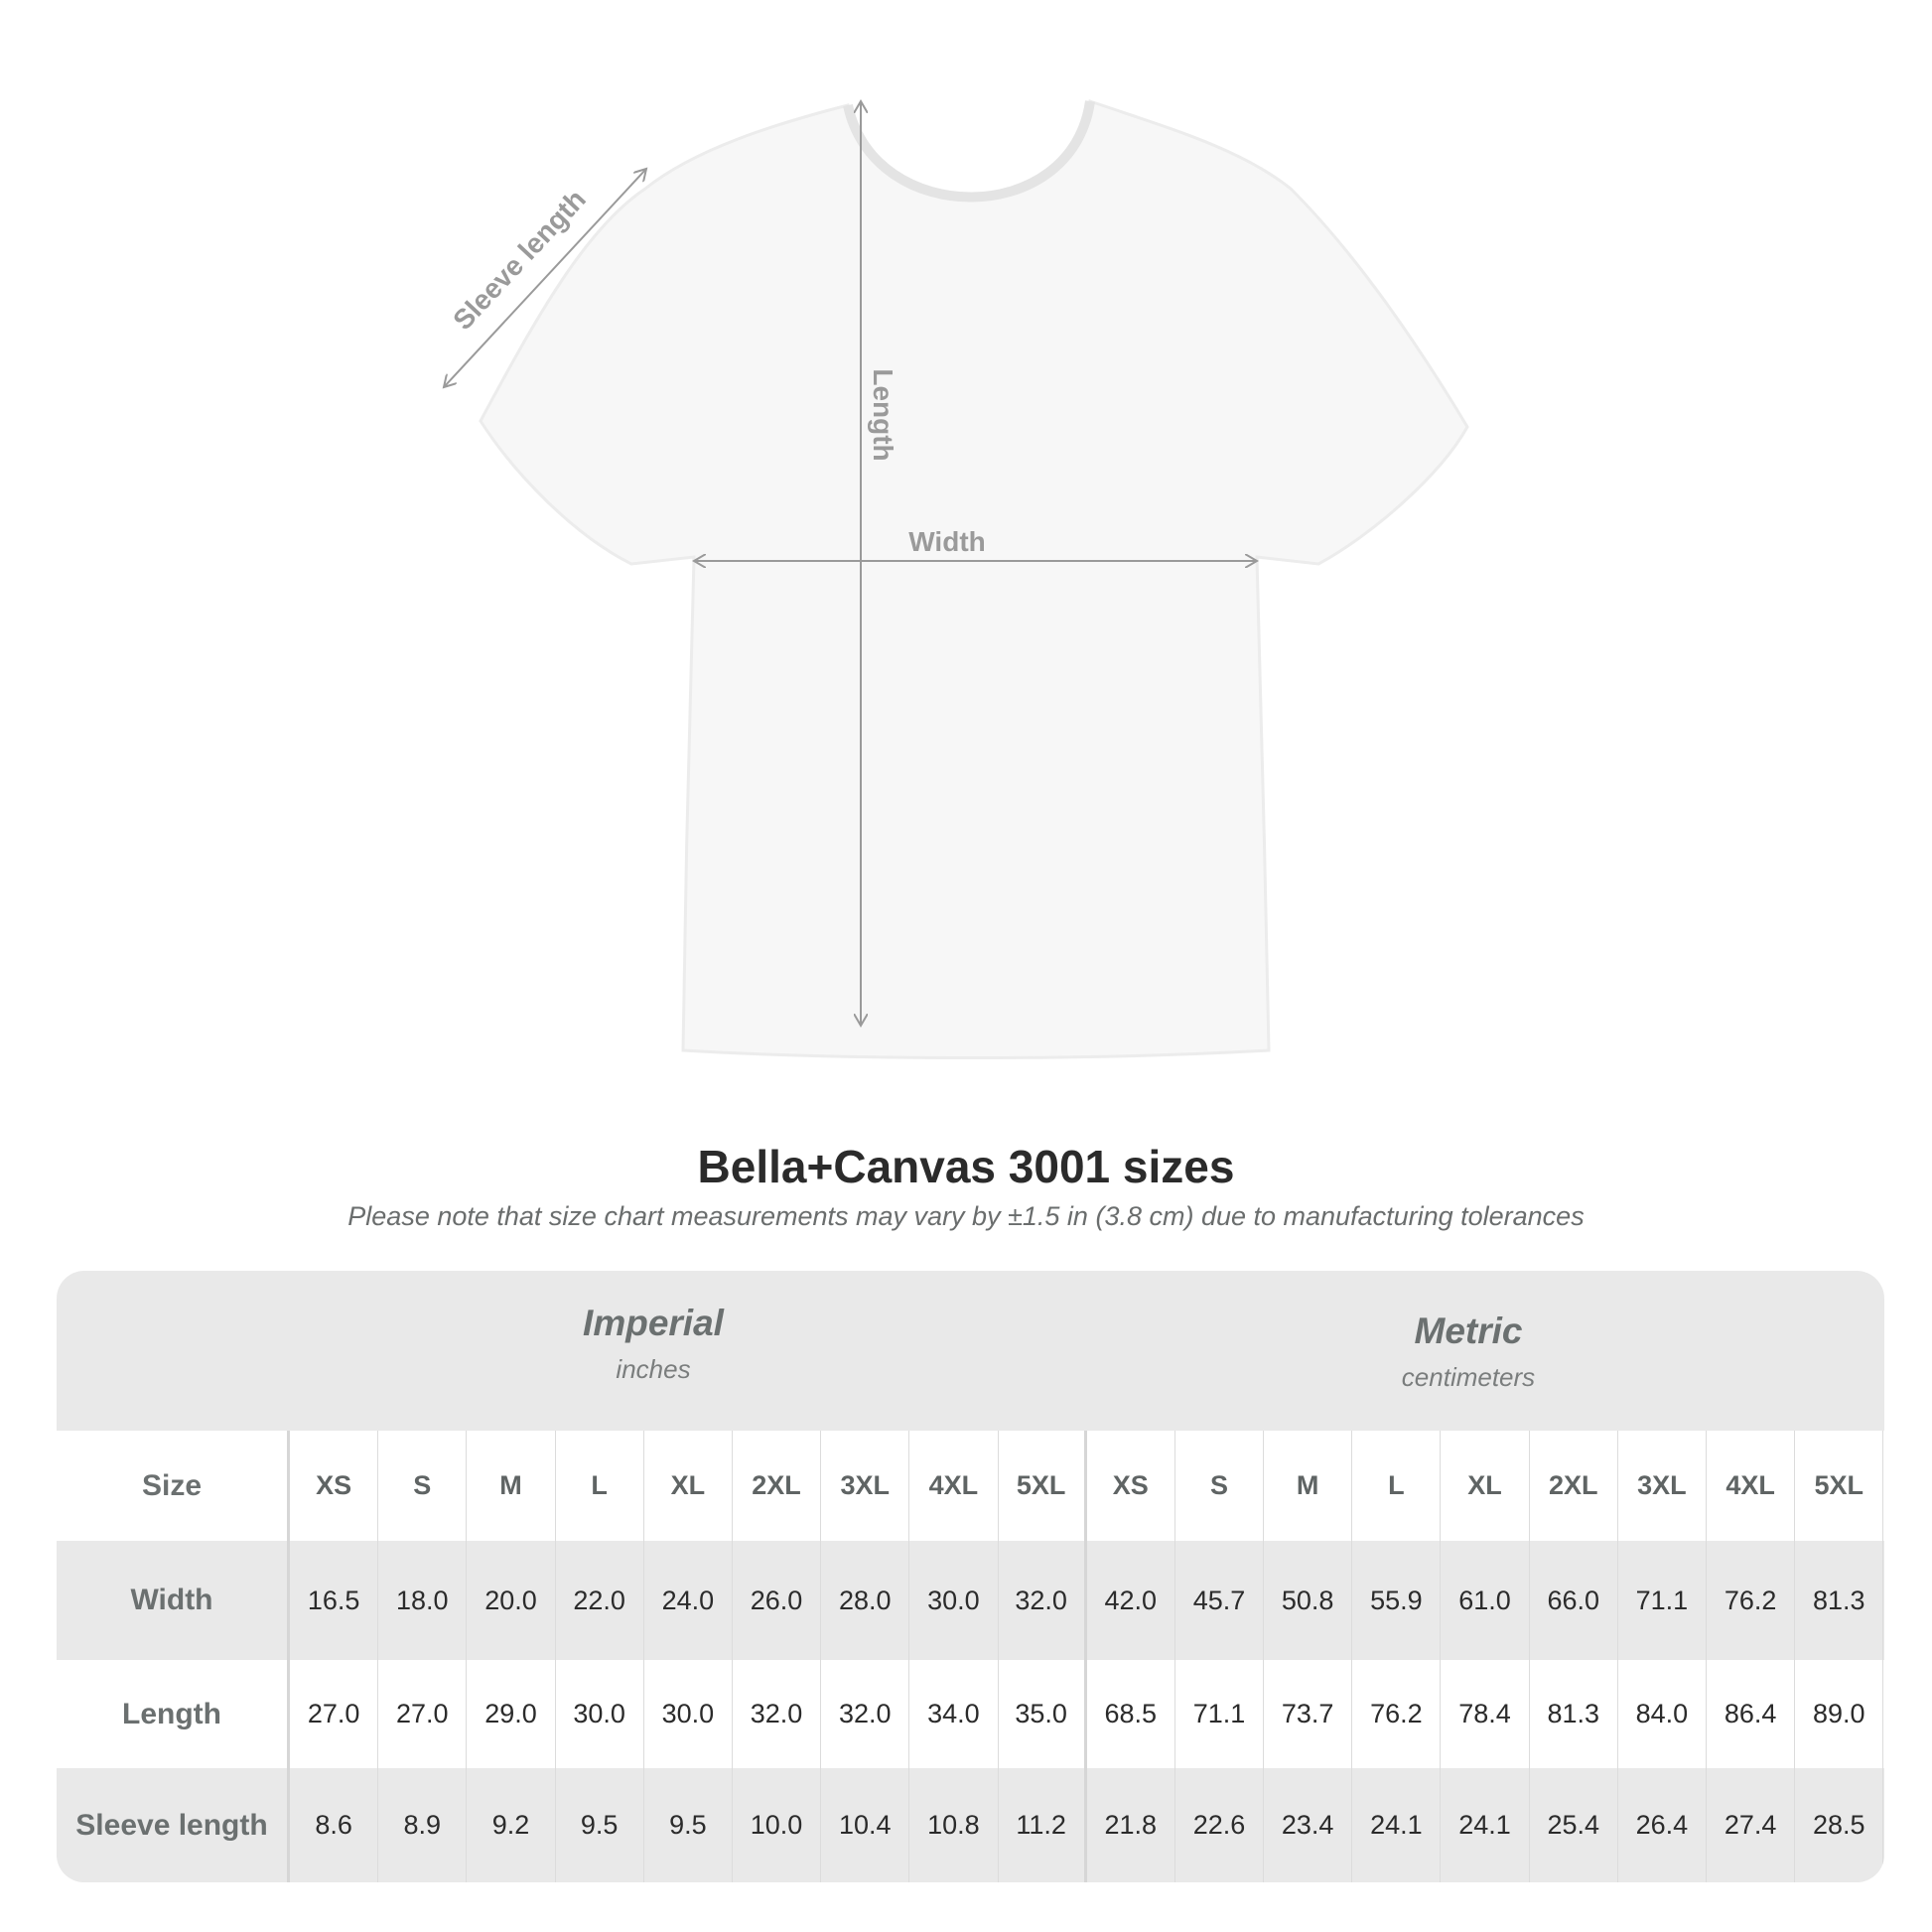 This screenshot has height=1932, width=1932. What do you see at coordinates (600, 1600) in the screenshot?
I see `table-cell: 22.0` at bounding box center [600, 1600].